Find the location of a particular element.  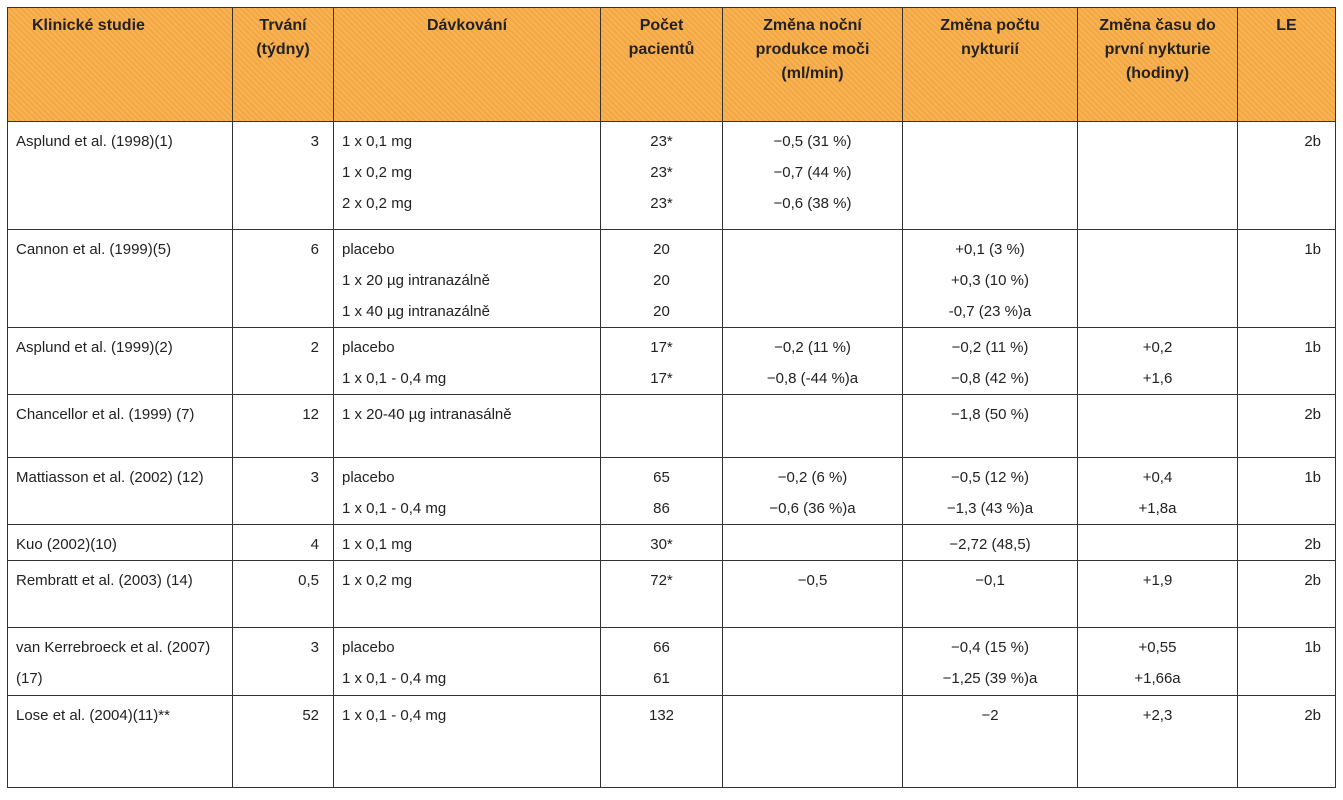

column-header: Dávkování is located at coordinates (467, 64).